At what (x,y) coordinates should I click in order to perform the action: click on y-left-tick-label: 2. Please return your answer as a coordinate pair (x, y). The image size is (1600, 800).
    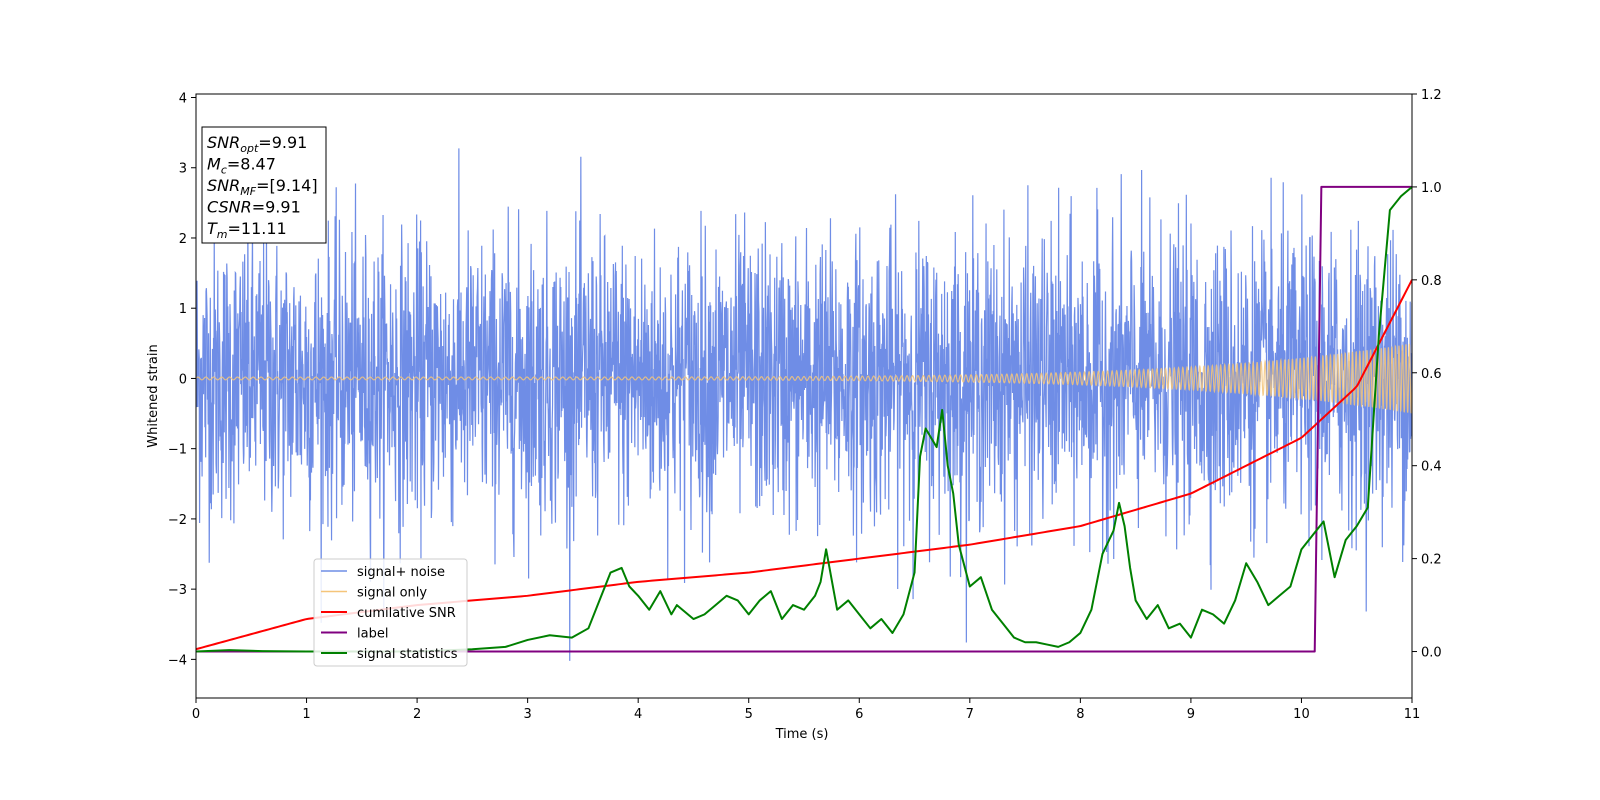
    Looking at the image, I should click on (183, 239).